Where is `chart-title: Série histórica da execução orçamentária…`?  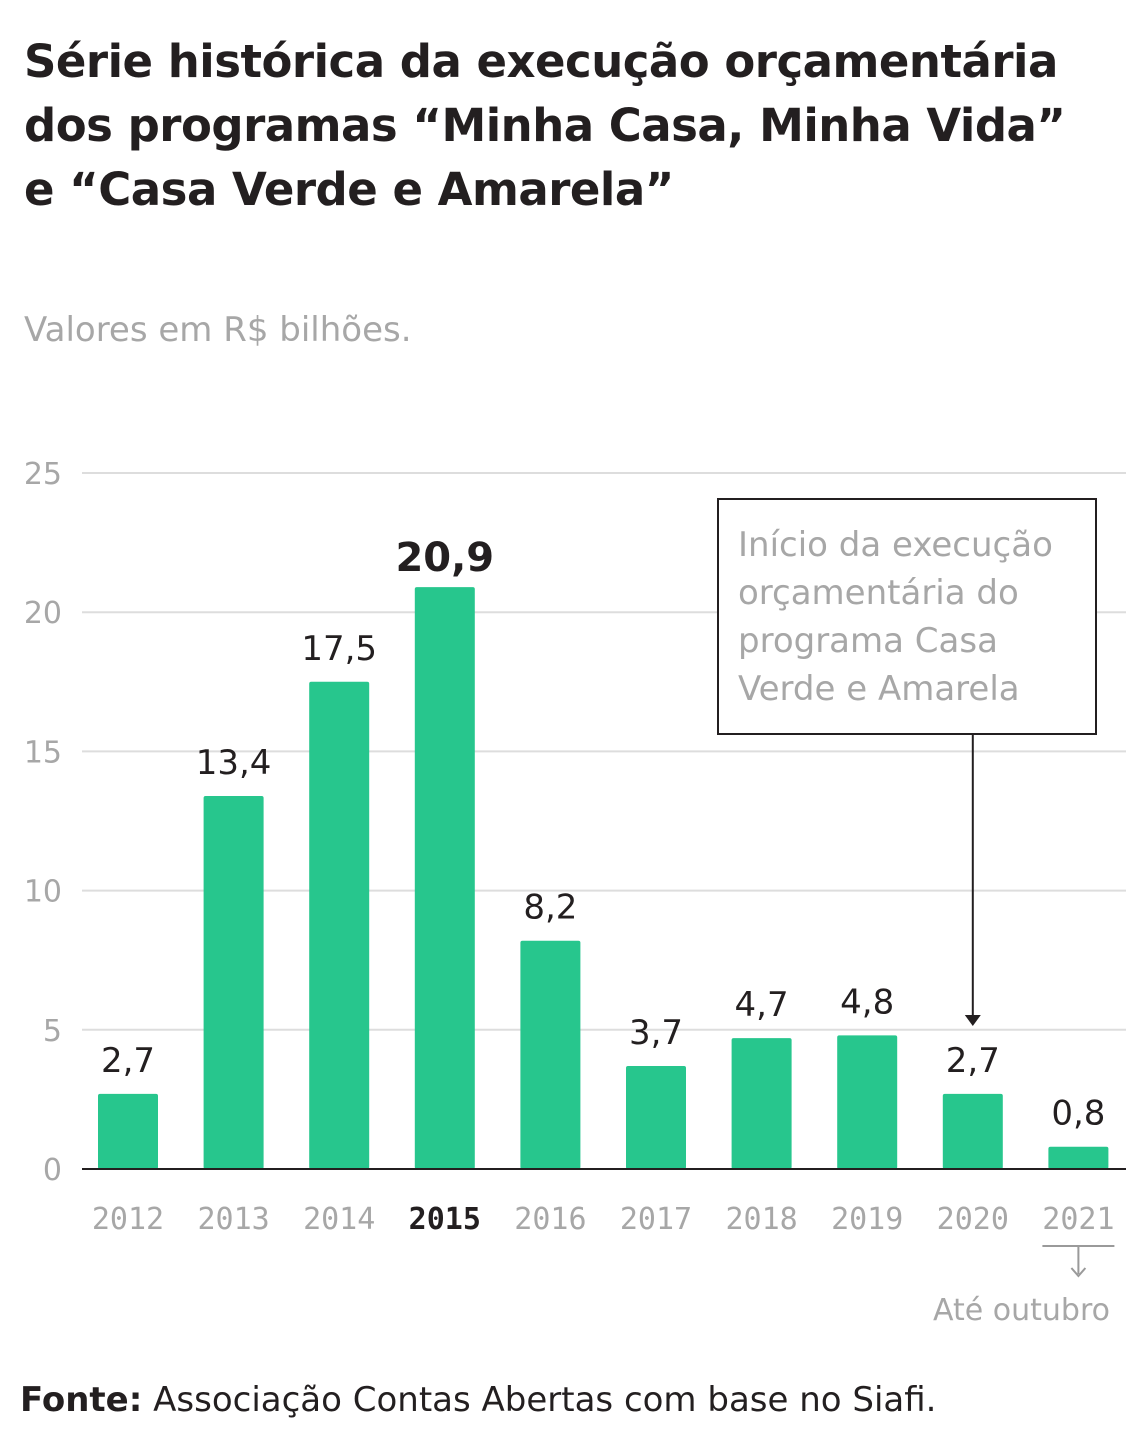 chart-title: Série histórica da execução orçamentária… is located at coordinates (545, 125).